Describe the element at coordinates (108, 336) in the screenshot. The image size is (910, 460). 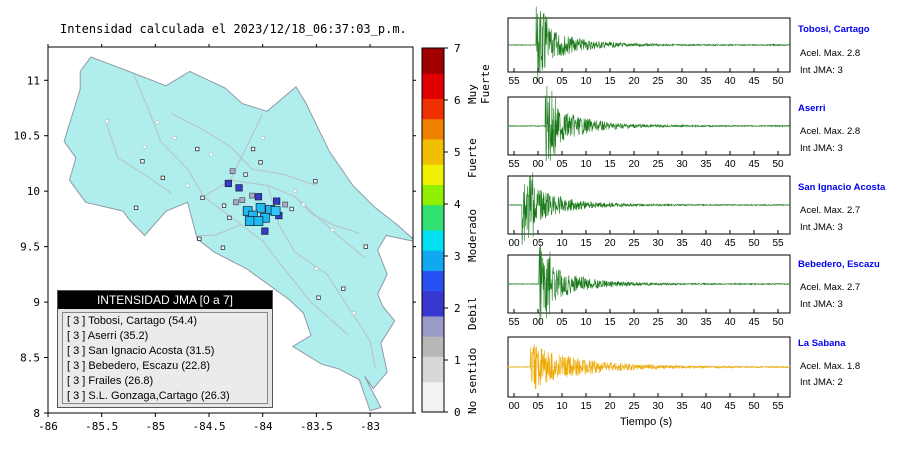
I see `legend-item: [ 3 ] Aserri (35.2)` at that location.